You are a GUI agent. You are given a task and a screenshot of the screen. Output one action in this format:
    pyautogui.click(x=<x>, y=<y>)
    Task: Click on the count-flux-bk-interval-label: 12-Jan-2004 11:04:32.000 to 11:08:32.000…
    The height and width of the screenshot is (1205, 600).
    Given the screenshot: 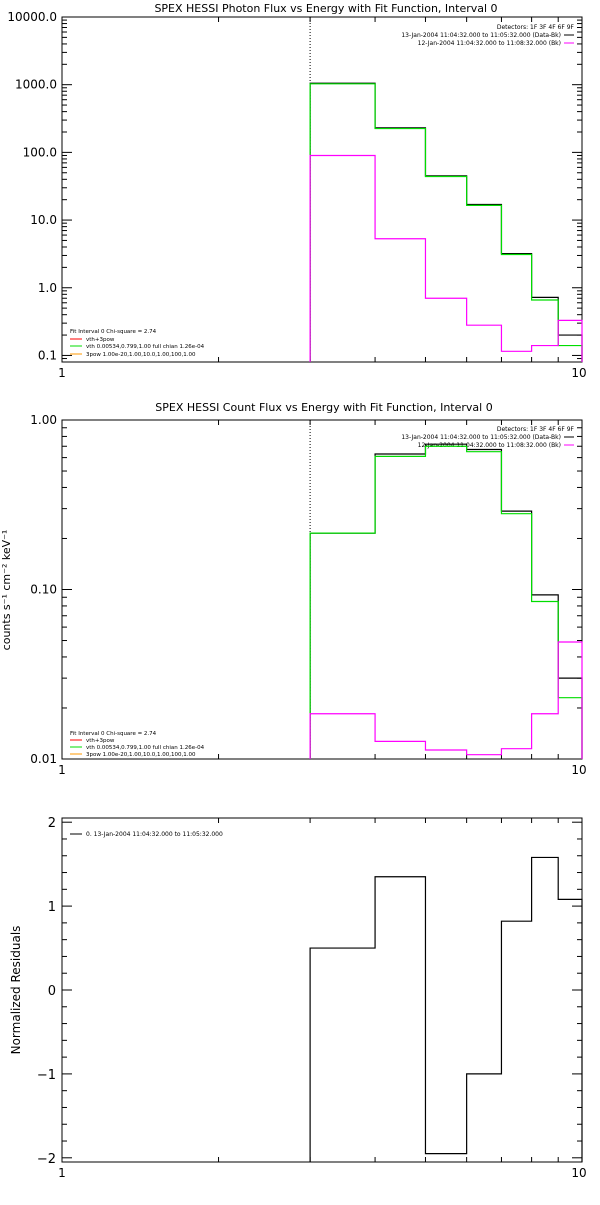 What is the action you would take?
    pyautogui.click(x=489, y=445)
    